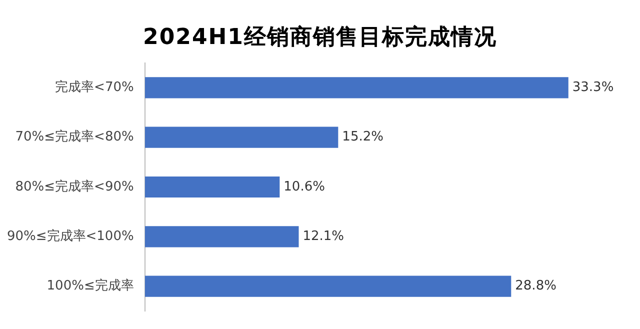 This screenshot has height=329, width=640. What do you see at coordinates (535, 286) in the screenshot?
I see `data-label: 28.8%` at bounding box center [535, 286].